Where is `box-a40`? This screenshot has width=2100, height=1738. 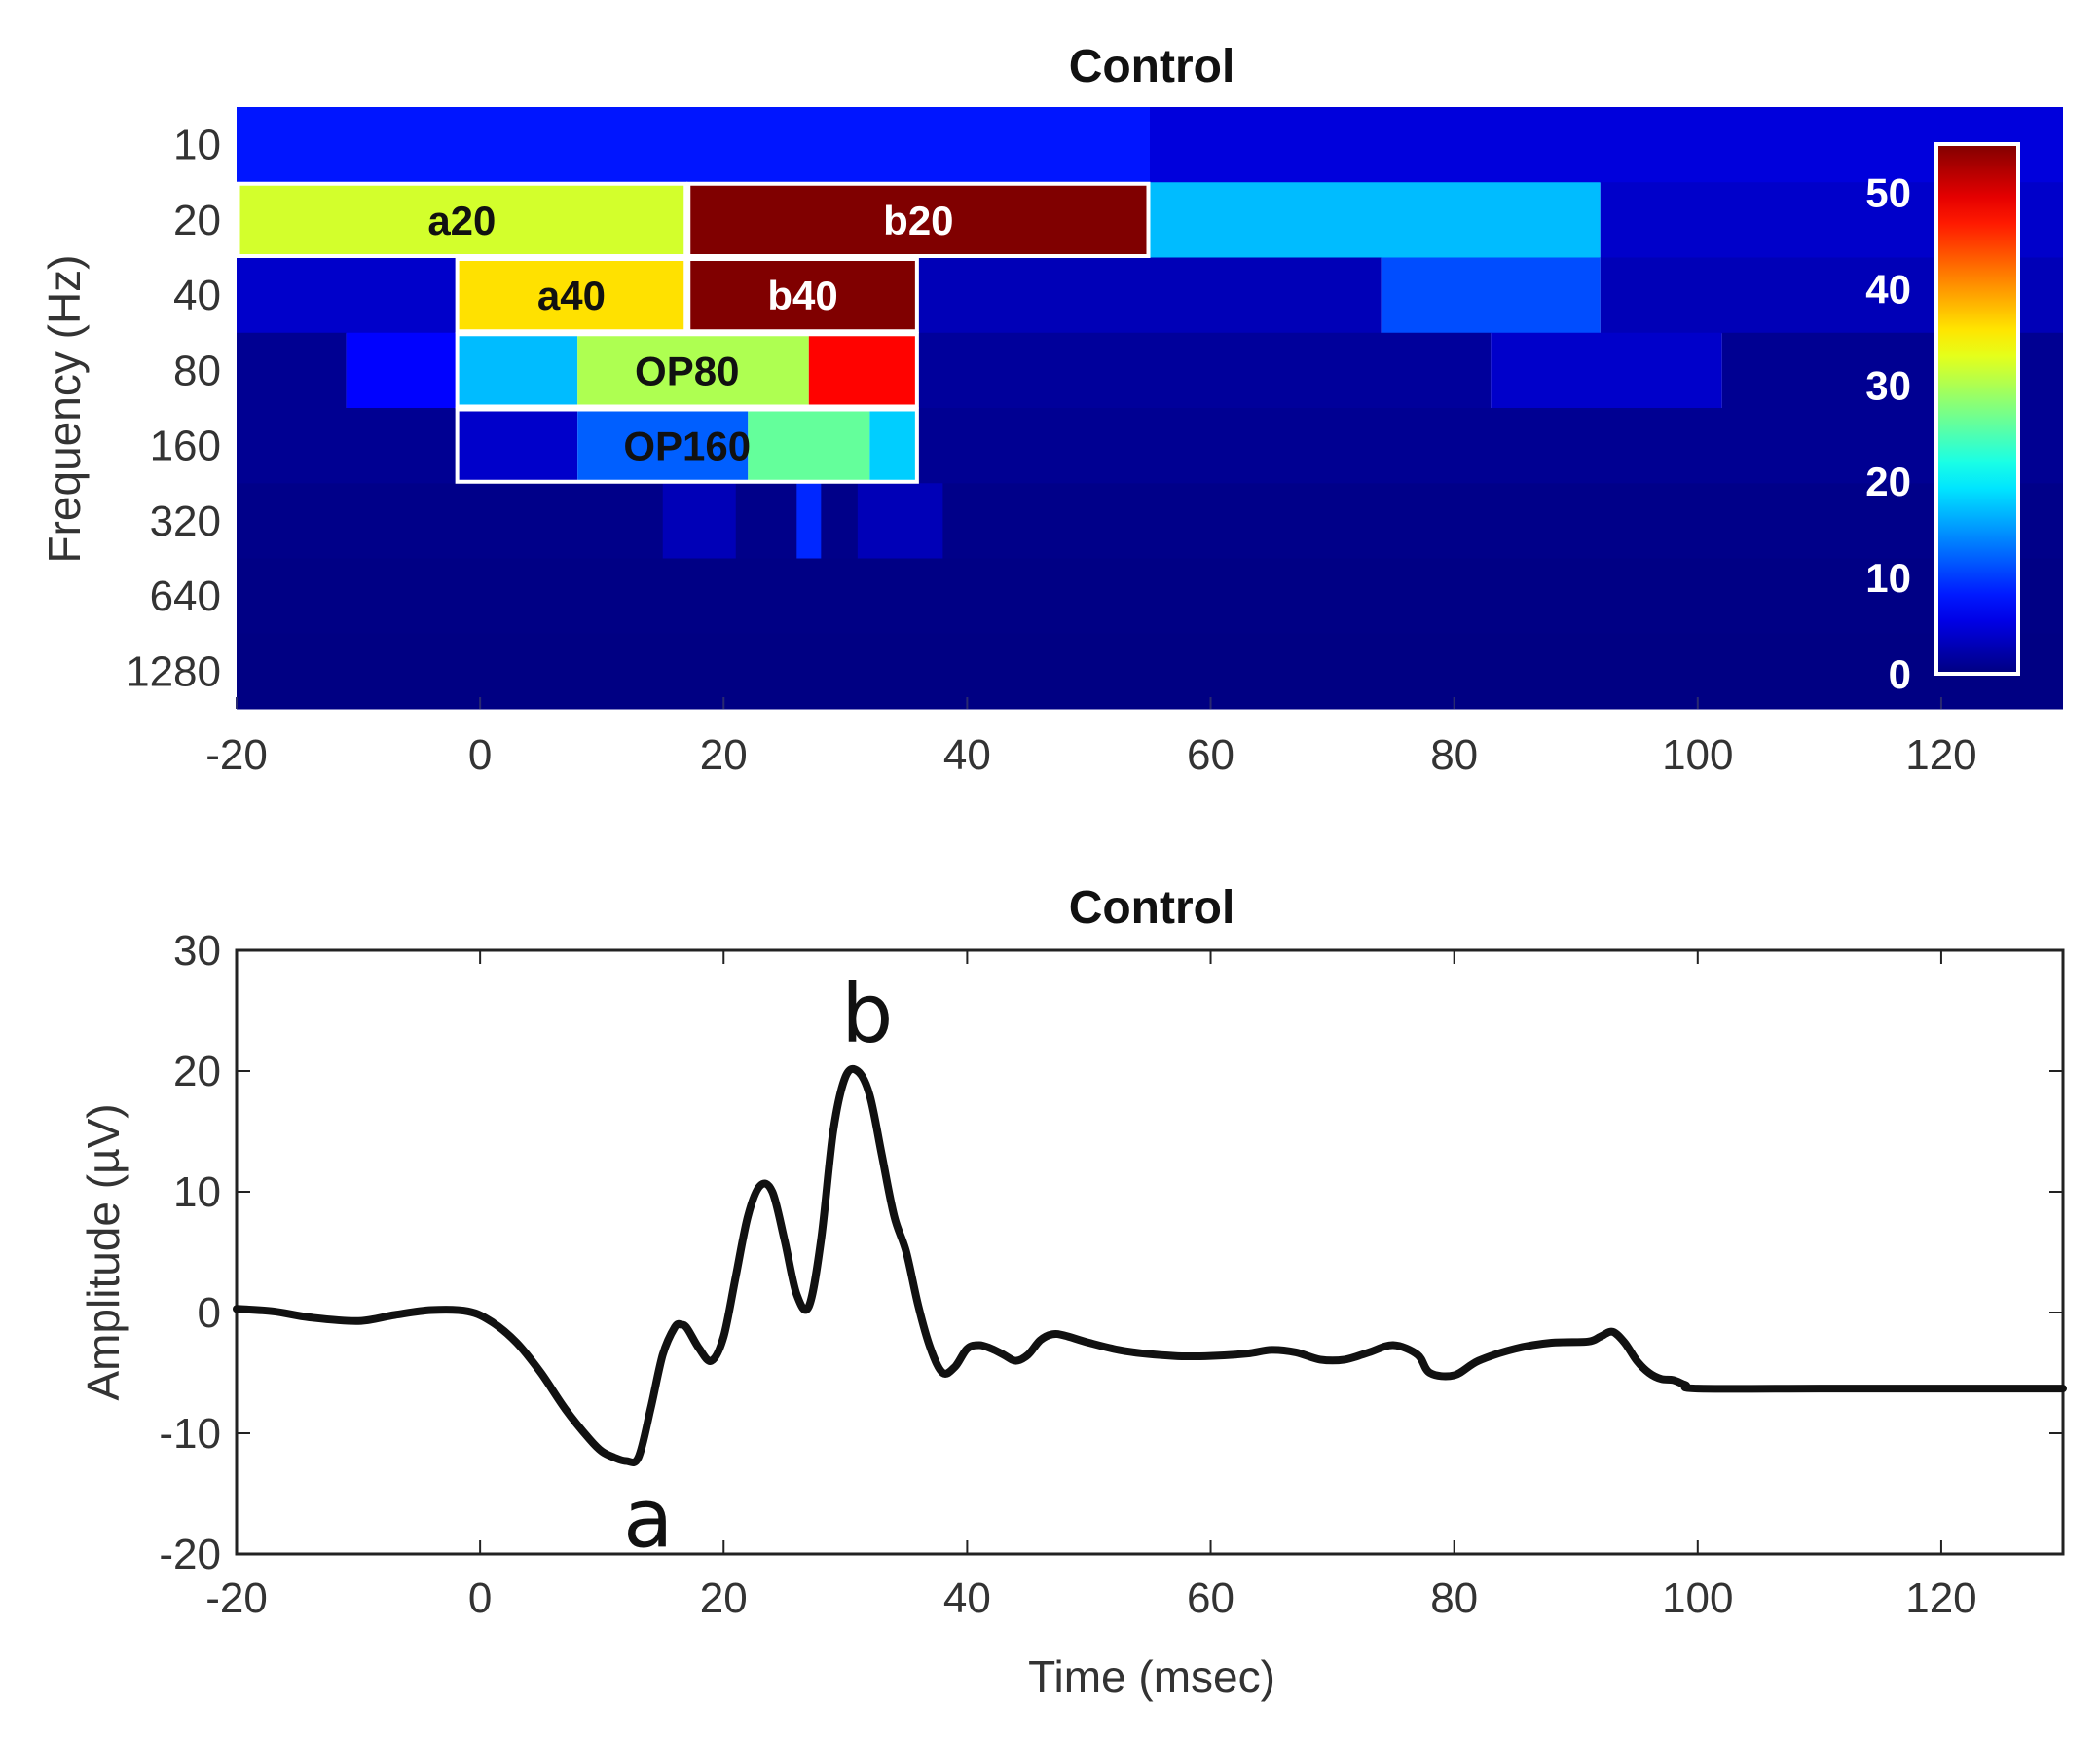
box-a40 is located at coordinates (571, 295).